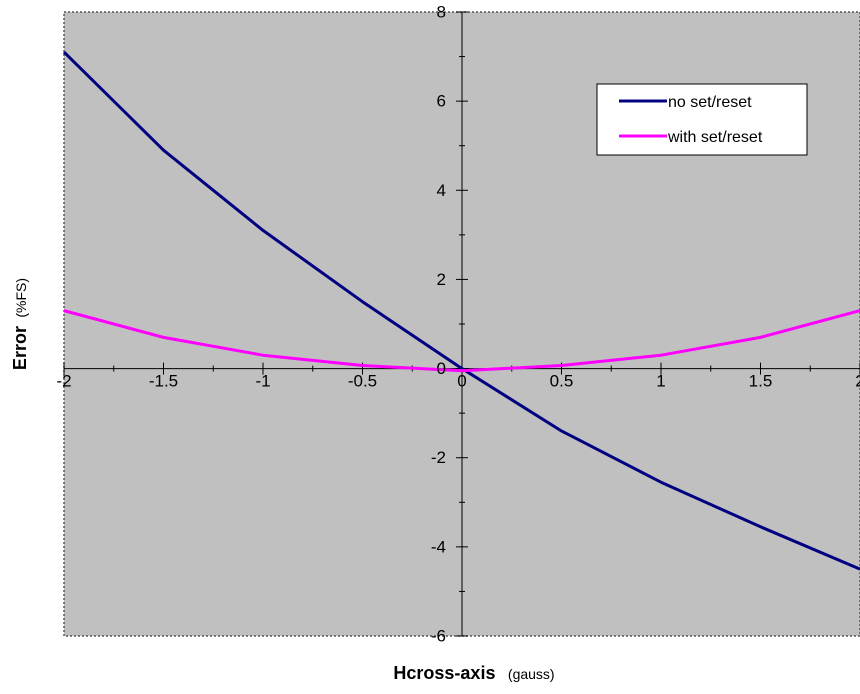 This screenshot has height=694, width=860. I want to click on y-tick-label: -4, so click(438, 546).